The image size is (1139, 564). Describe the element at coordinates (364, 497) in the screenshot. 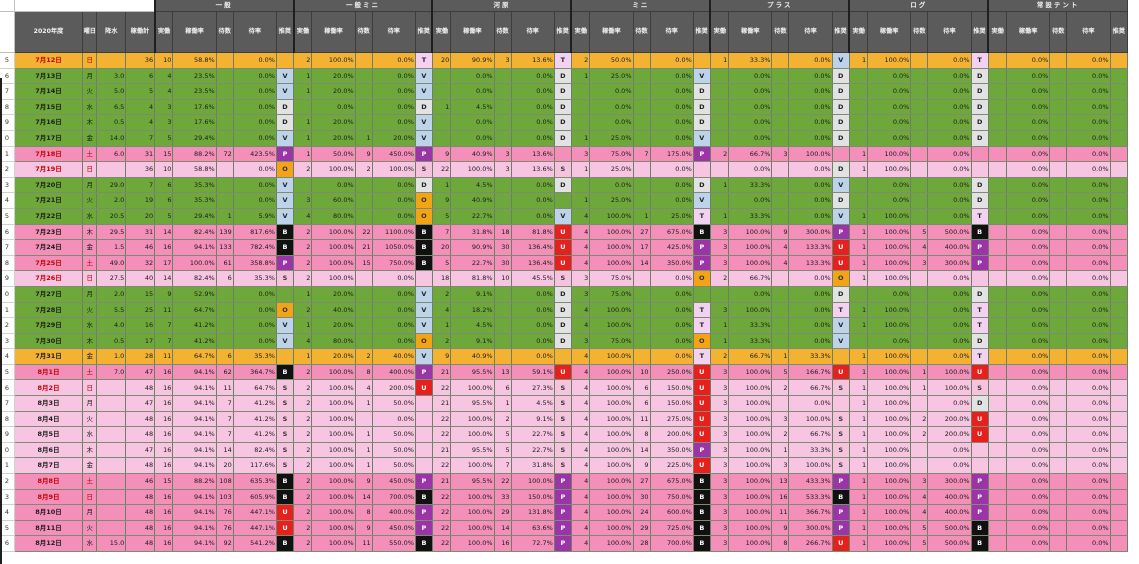

I see `wait-count-cell: 14` at that location.